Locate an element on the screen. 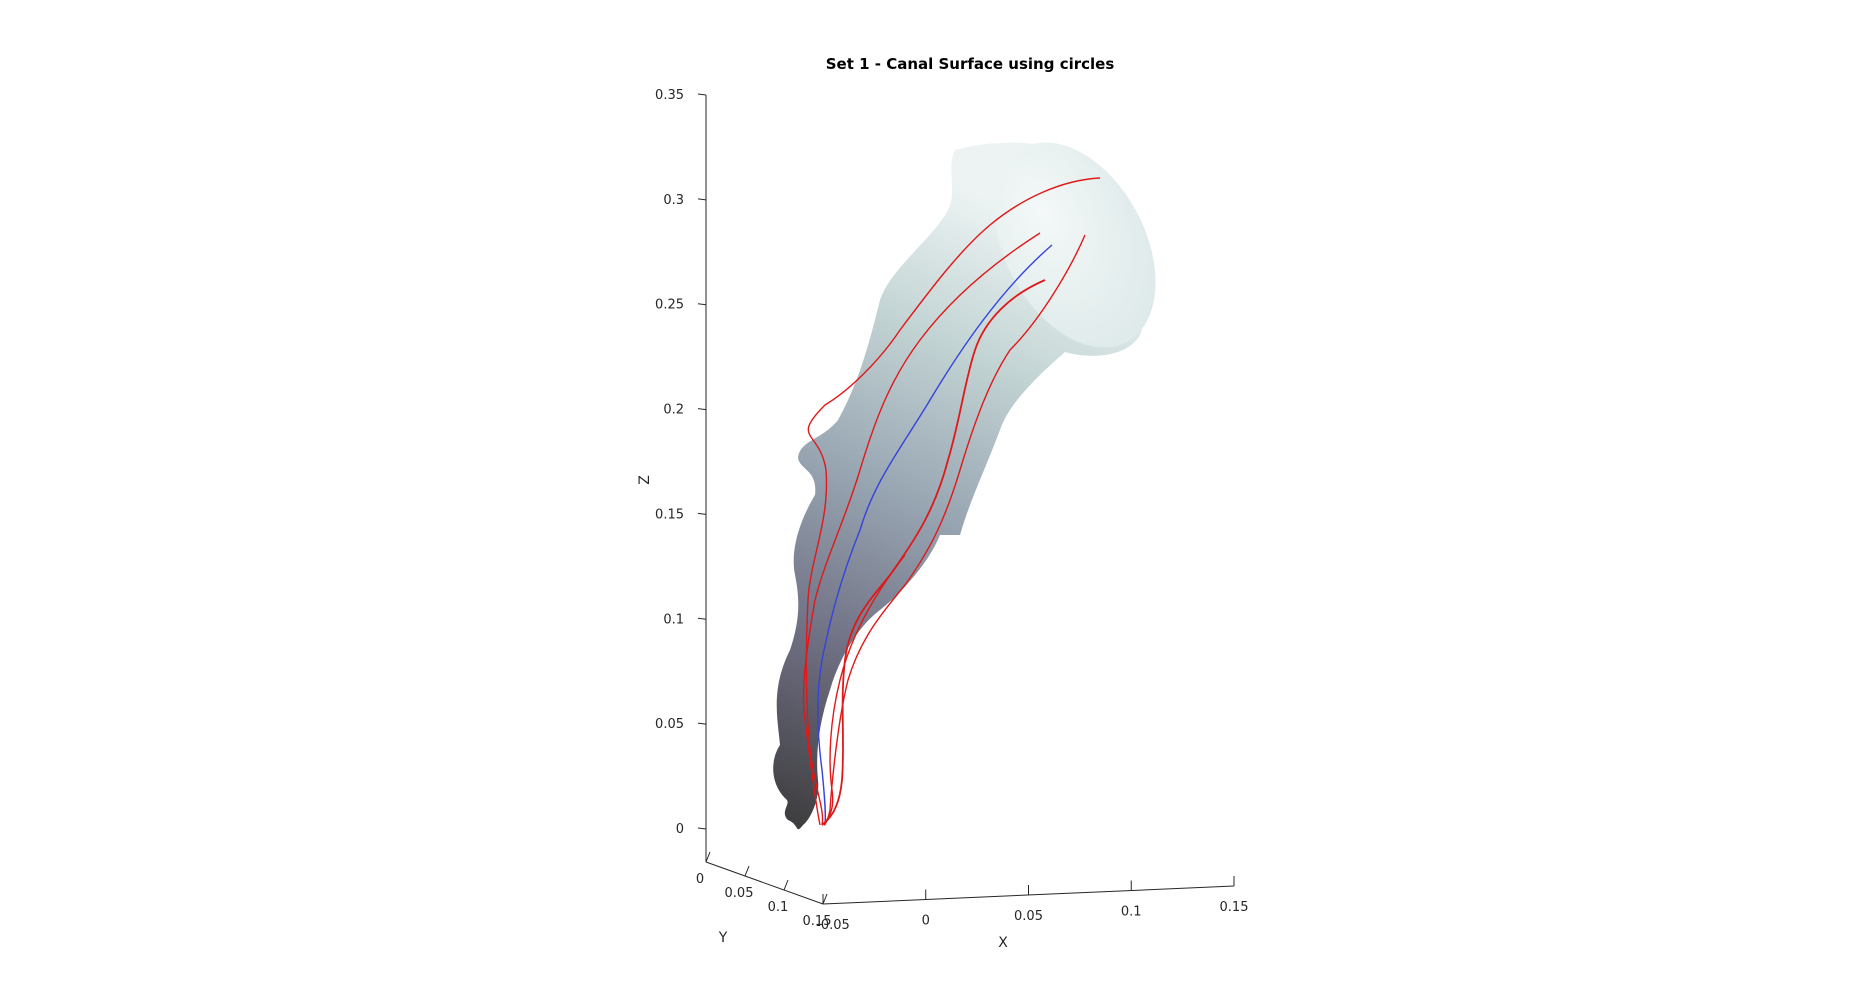 Image resolution: width=1855 pixels, height=1001 pixels. y-axis-label: Y is located at coordinates (723, 938).